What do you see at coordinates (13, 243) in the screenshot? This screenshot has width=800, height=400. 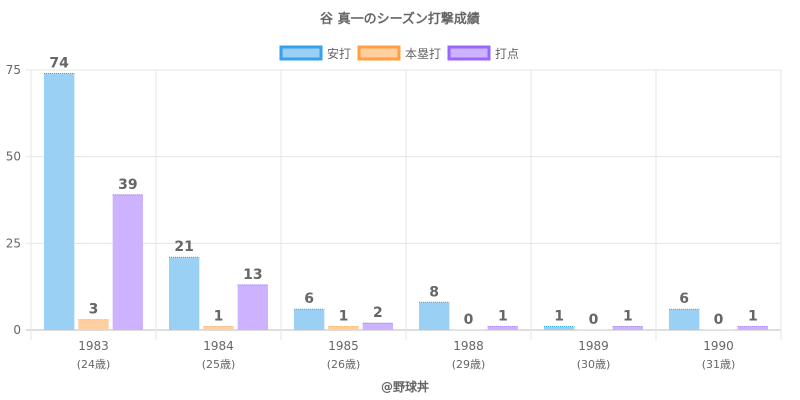 I see `y-tick-label: 25` at bounding box center [13, 243].